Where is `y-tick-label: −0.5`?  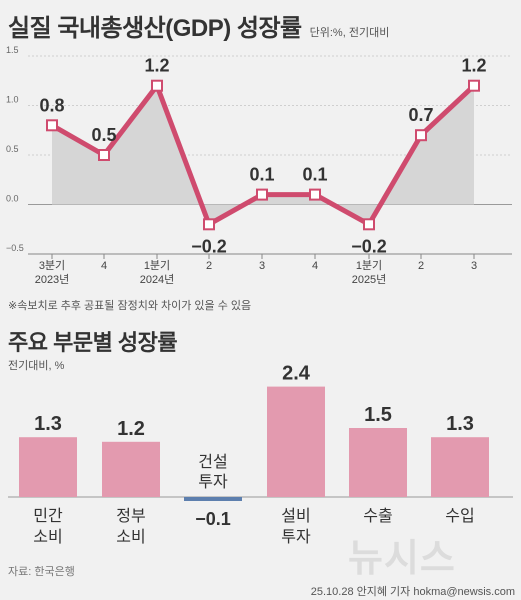
y-tick-label: −0.5 is located at coordinates (15, 248).